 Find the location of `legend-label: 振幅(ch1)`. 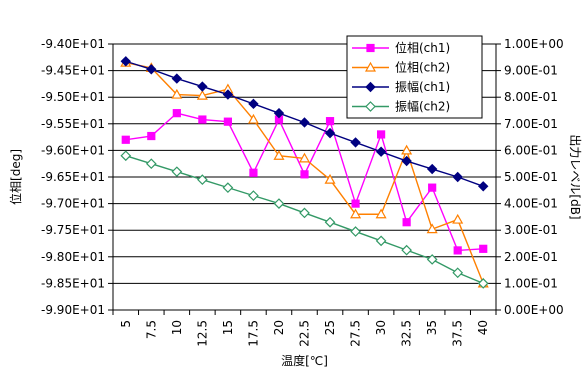

legend-label: 振幅(ch1) is located at coordinates (422, 86).